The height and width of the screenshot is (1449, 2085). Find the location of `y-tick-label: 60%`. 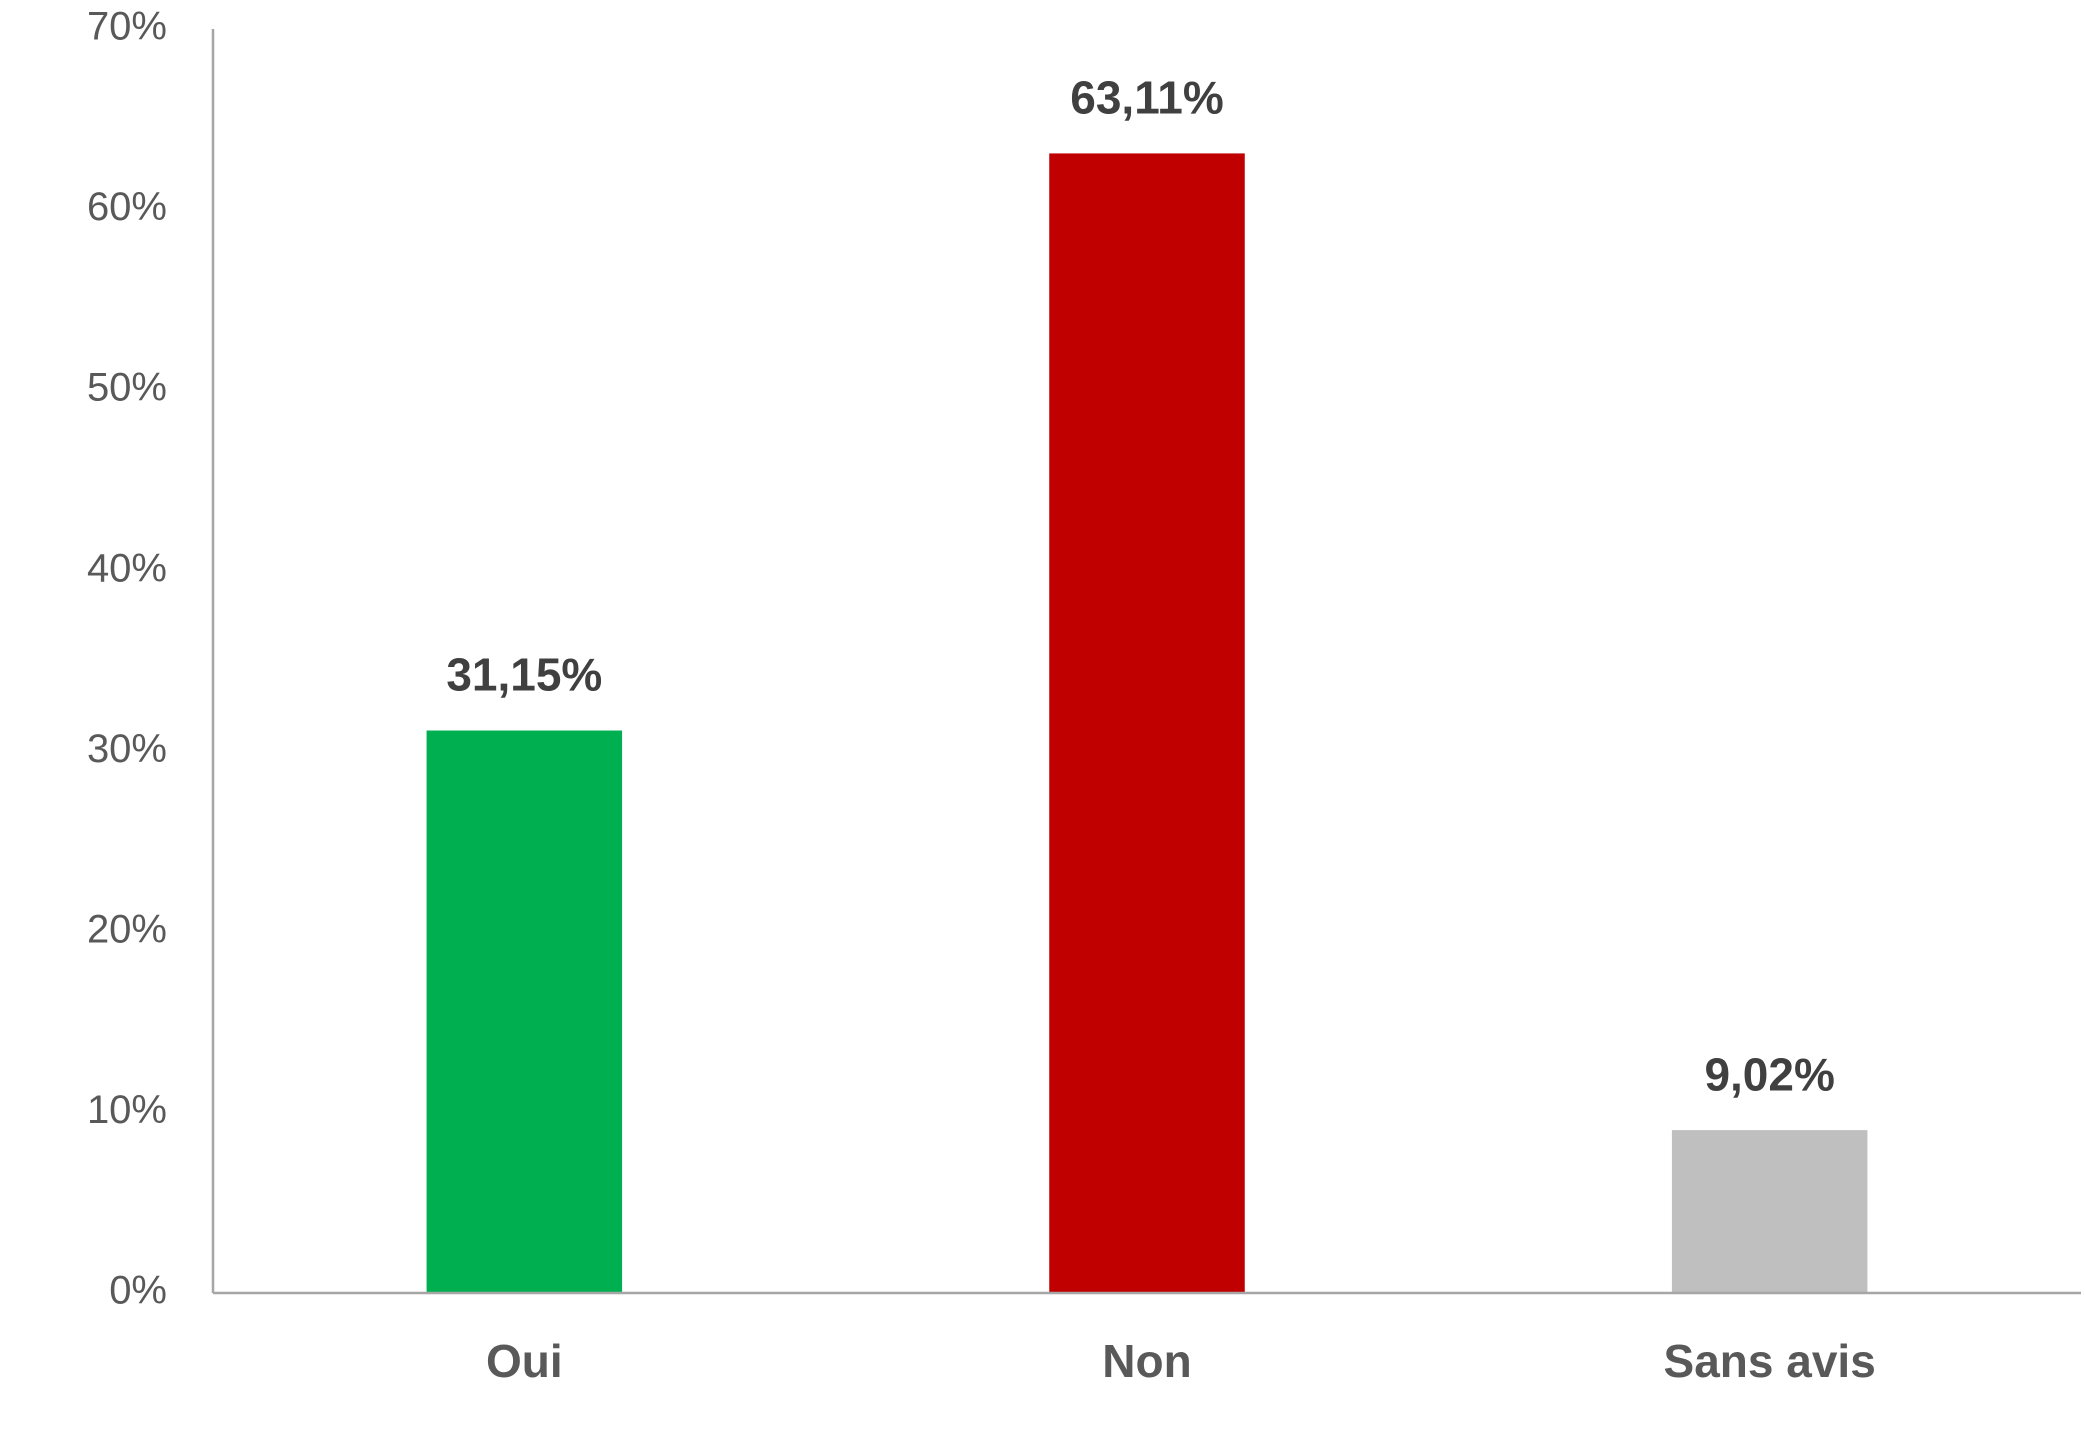

y-tick-label: 60% is located at coordinates (127, 207).